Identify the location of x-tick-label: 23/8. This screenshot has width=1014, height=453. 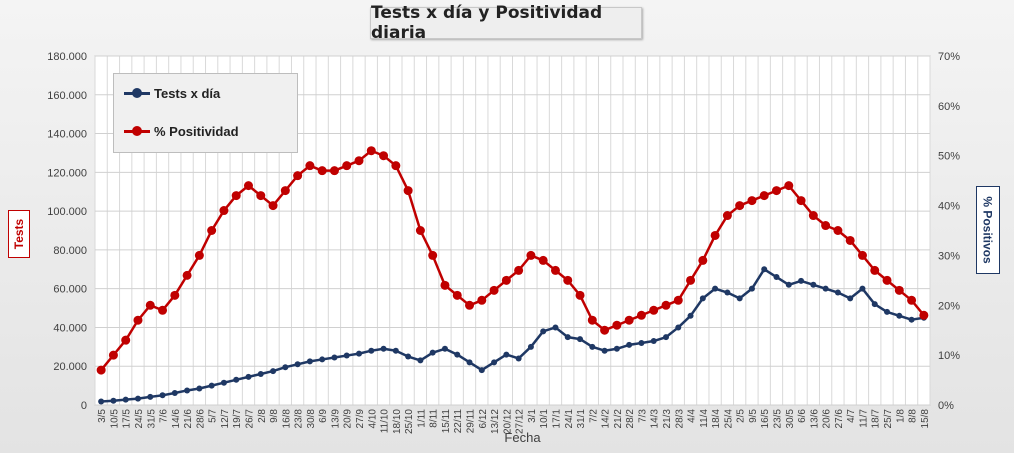
(299, 419).